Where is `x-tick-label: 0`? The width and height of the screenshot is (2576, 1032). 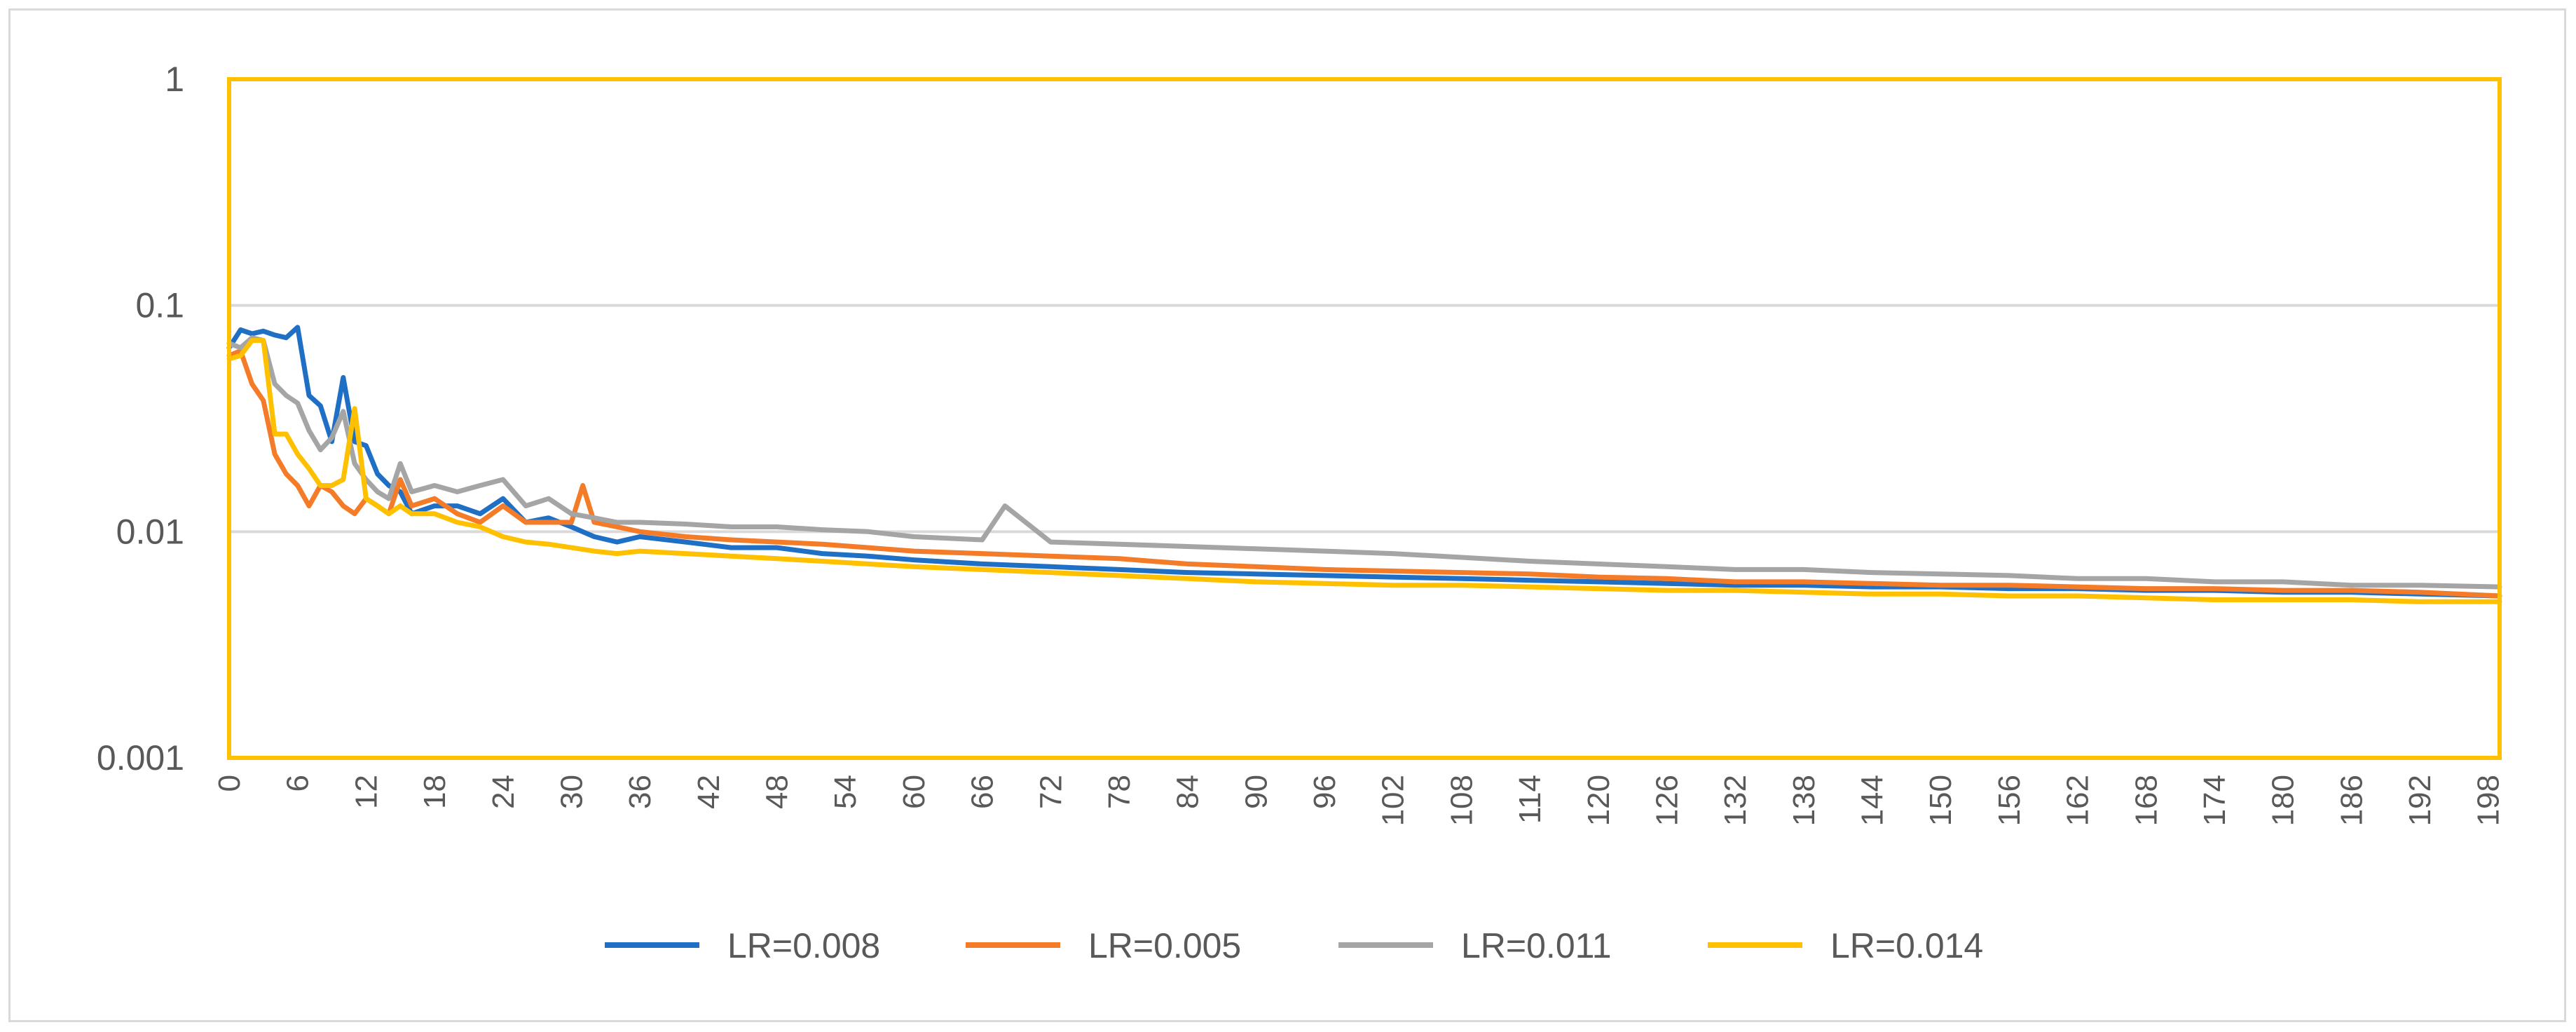 x-tick-label: 0 is located at coordinates (230, 784).